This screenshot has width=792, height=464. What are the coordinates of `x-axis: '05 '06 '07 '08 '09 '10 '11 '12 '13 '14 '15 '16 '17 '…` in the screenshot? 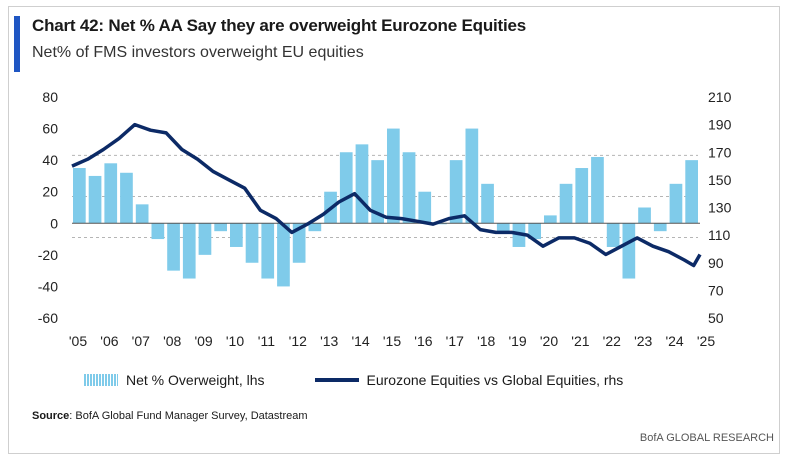 It's located at (392, 341).